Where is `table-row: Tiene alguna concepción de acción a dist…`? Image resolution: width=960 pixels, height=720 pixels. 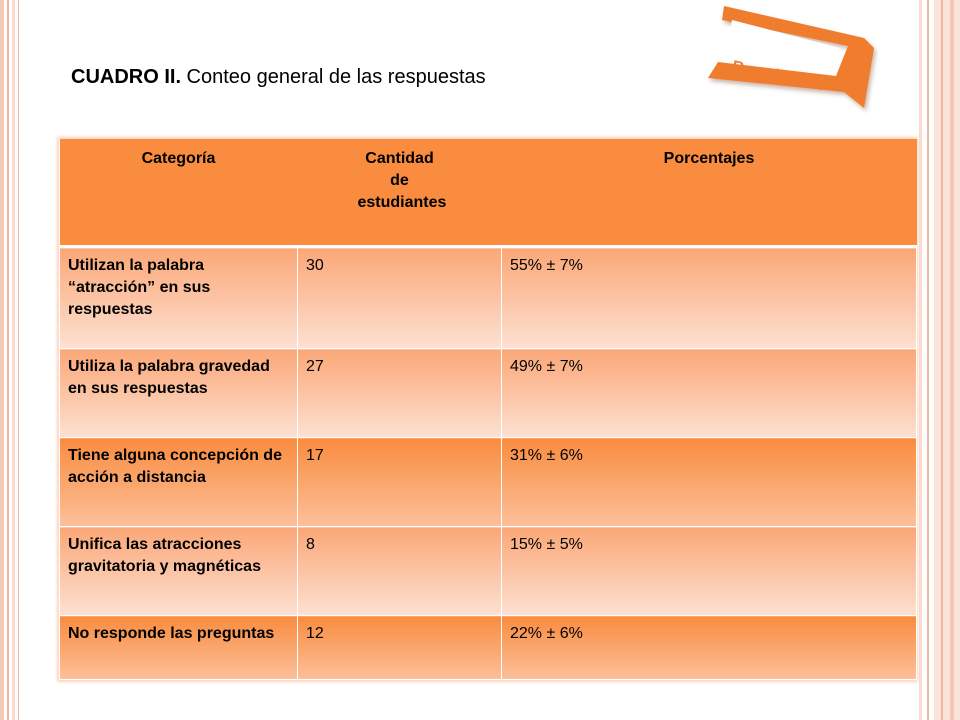
table-row: Tiene alguna concepción de acción a dist… is located at coordinates (488, 482).